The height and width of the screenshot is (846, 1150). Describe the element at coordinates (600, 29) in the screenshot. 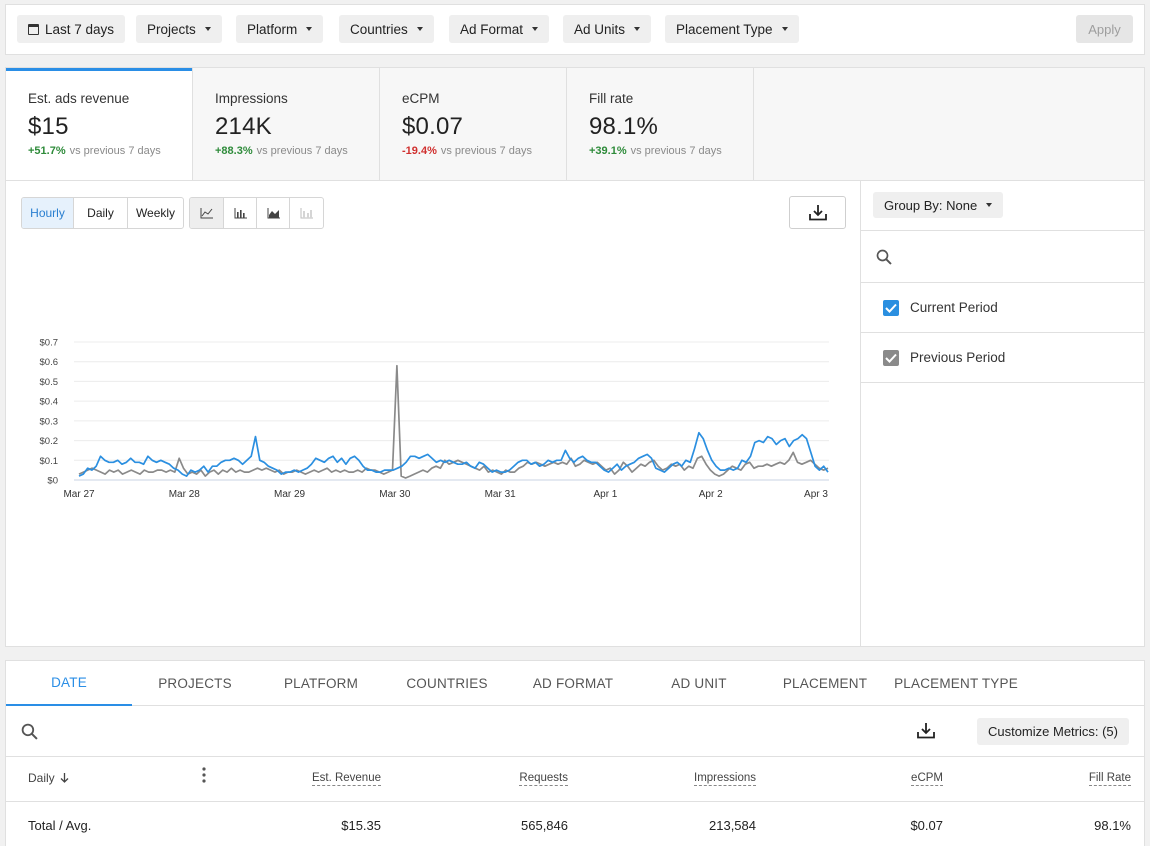

I see `filter-label: Ad Units` at that location.